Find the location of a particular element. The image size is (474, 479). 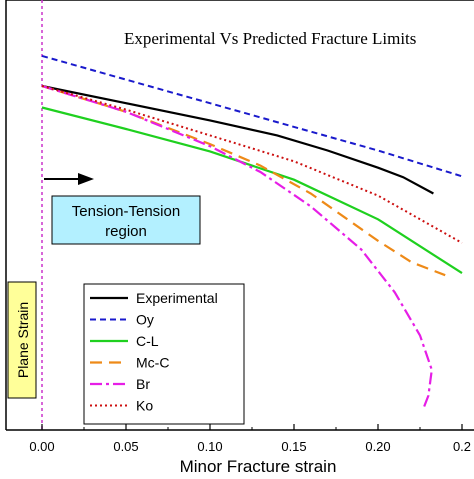

plane-strain-label: Plane Strain is located at coordinates (23, 340).